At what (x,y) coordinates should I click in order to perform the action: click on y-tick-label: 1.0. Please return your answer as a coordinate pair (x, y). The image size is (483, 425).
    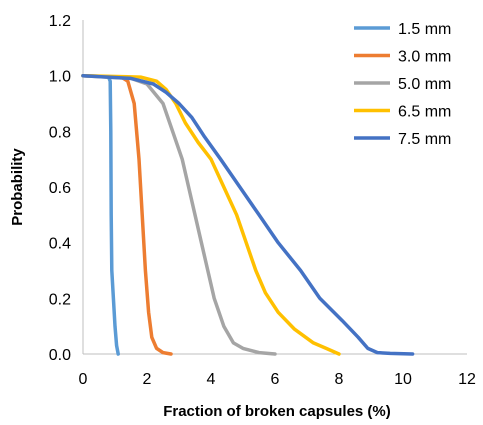
    Looking at the image, I should click on (60, 77).